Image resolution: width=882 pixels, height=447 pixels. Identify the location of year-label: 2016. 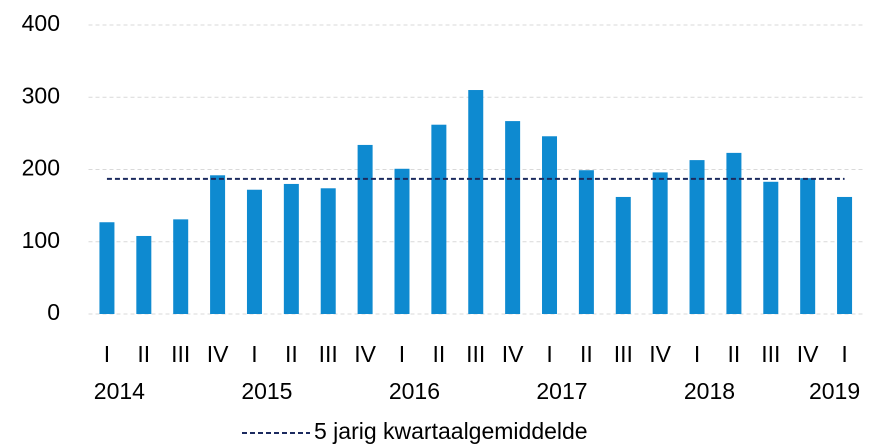
(414, 391).